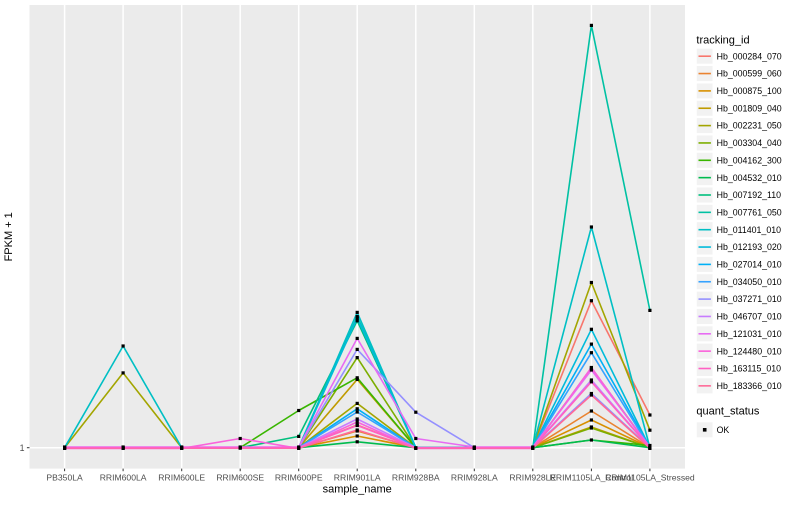 The width and height of the screenshot is (800, 505). What do you see at coordinates (357, 490) in the screenshot?
I see `svg-text: sample_name` at bounding box center [357, 490].